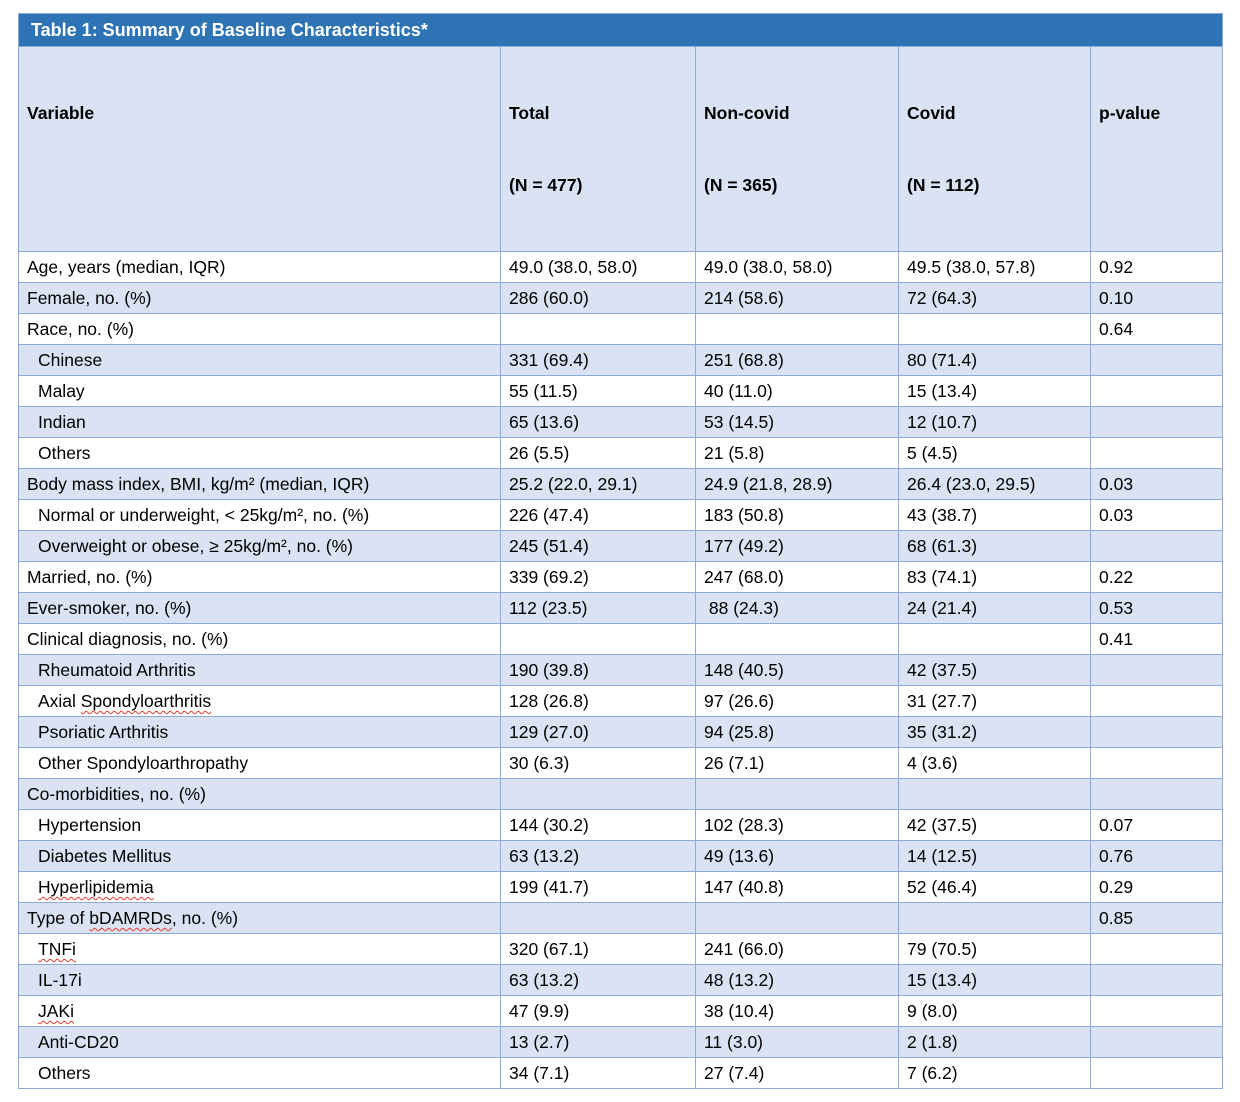  Describe the element at coordinates (994, 1073) in the screenshot. I see `cell-covid: 7 (6.2)` at that location.